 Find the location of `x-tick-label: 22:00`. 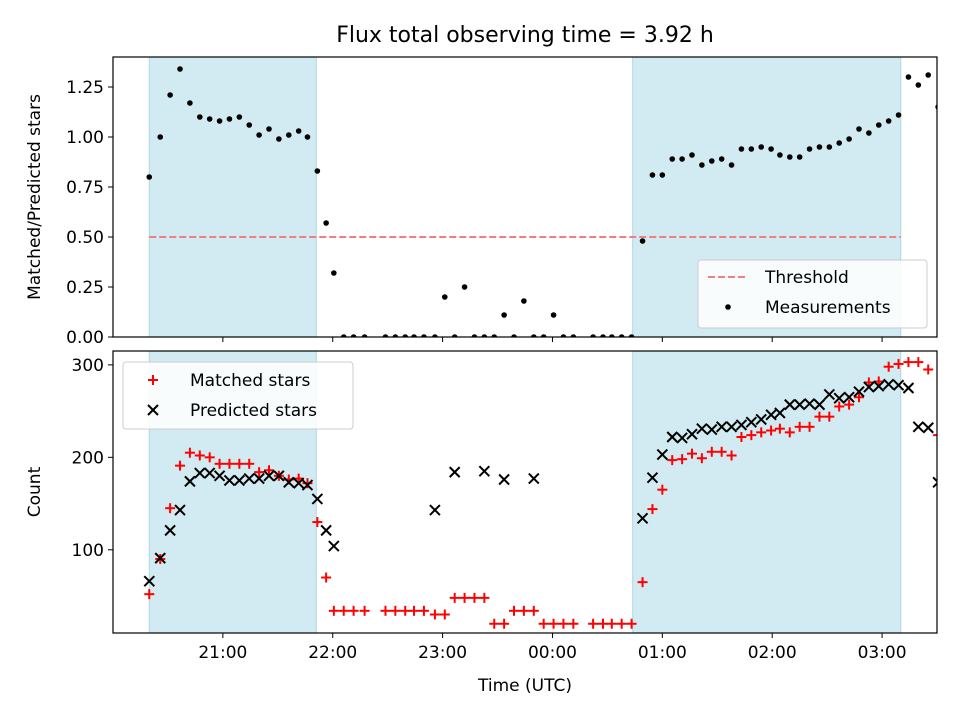

x-tick-label: 22:00 is located at coordinates (332, 653).